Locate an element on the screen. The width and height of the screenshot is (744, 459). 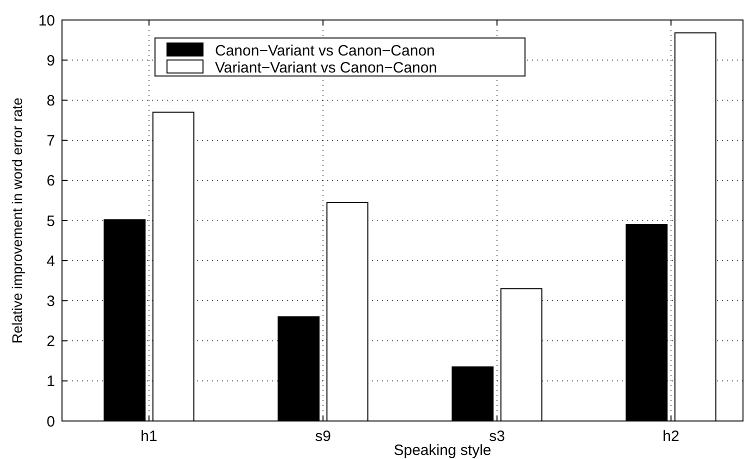
y-tick-label: 10 is located at coordinates (46, 21).